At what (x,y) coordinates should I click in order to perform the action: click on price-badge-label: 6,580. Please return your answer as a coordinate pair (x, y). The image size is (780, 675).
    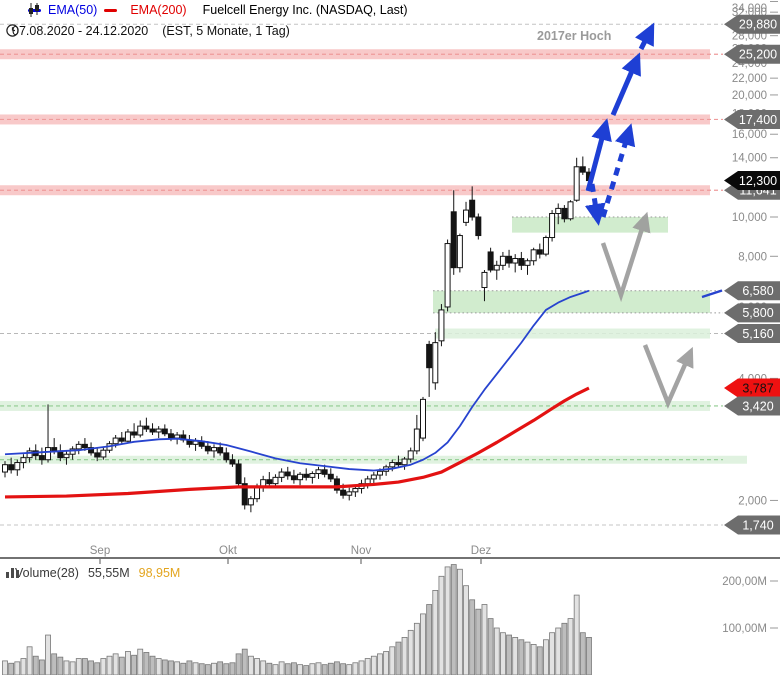
    Looking at the image, I should click on (757, 291).